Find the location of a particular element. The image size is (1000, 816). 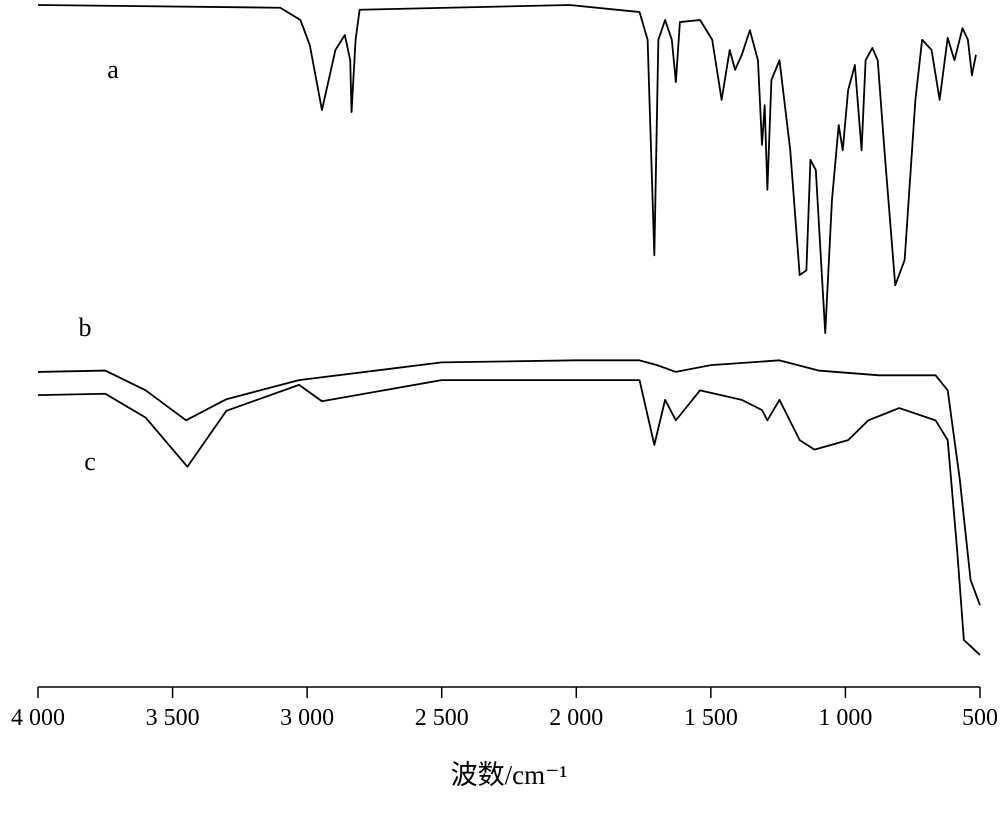

x-tick-label: 1 500 is located at coordinates (711, 718).